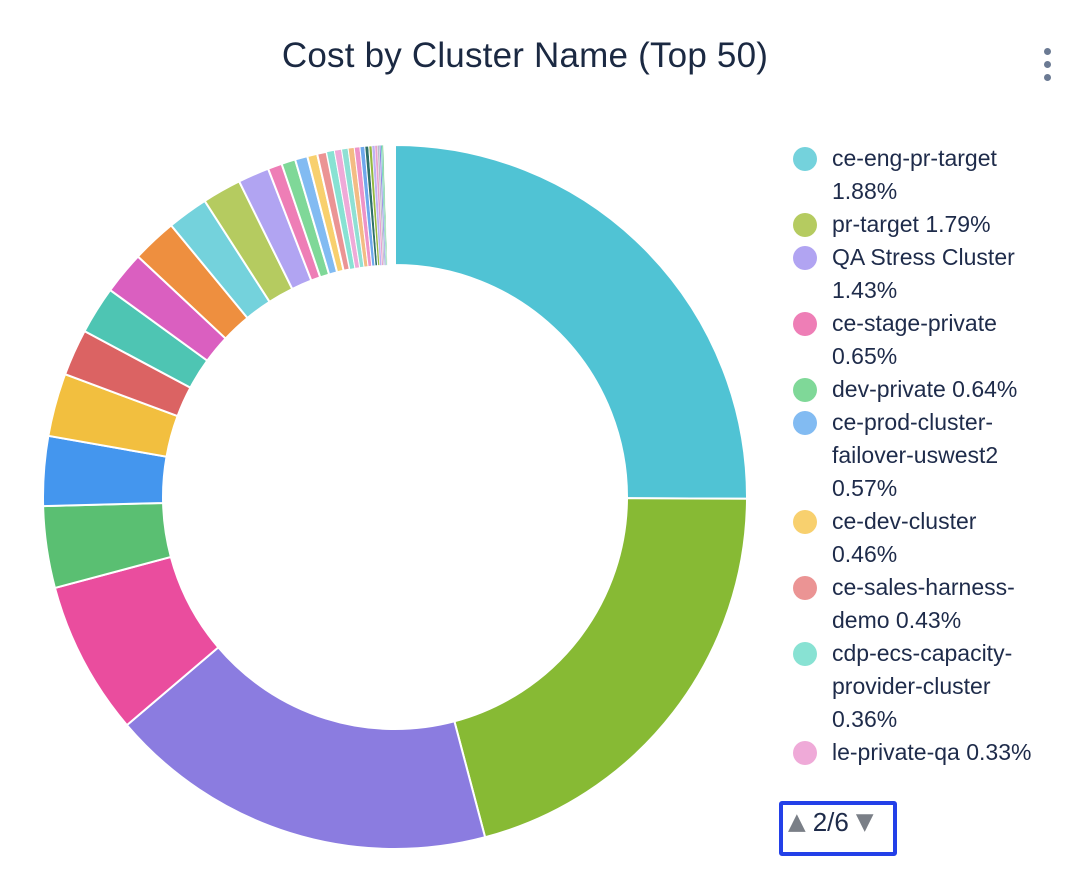 The width and height of the screenshot is (1080, 882). I want to click on legend-item: ce-sales-harness-demo 0.43%, so click(924, 604).